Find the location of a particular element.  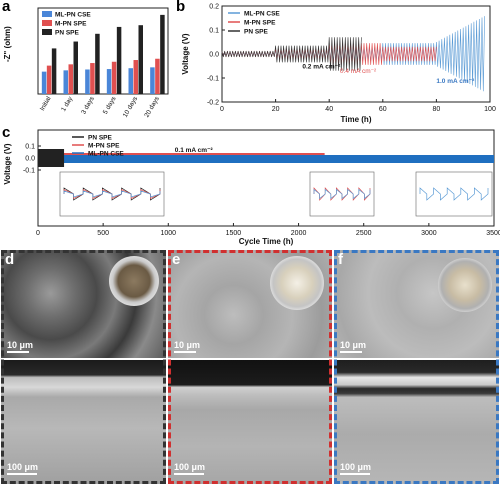

y-tick-label-c-1: 0.0 is located at coordinates (30, 159).